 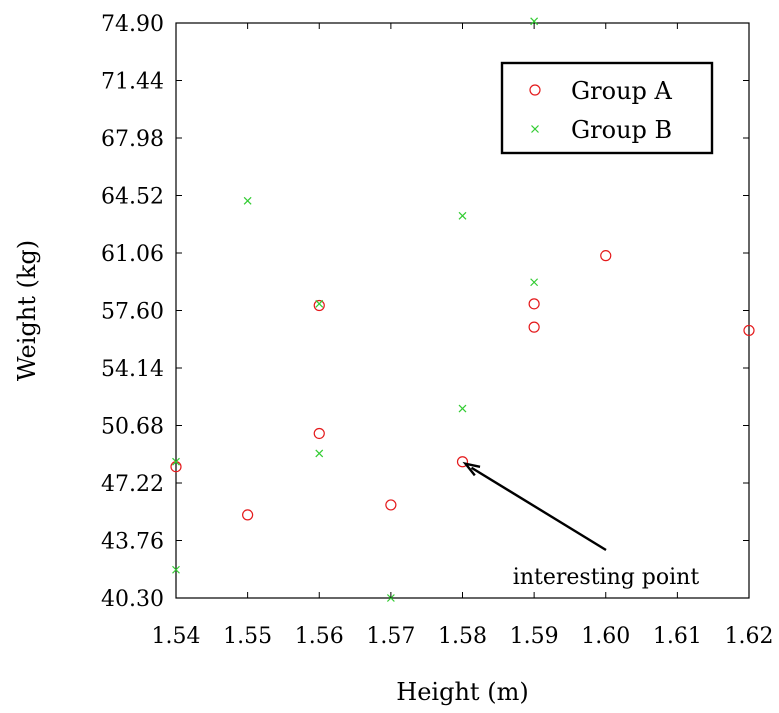 I want to click on legend-entry: Group A, so click(x=601, y=91).